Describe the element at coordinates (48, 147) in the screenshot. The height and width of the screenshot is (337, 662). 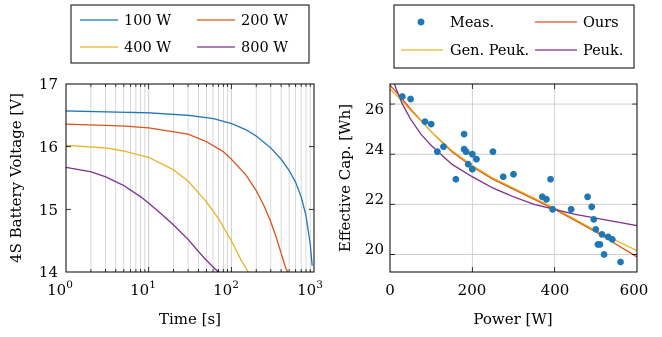
I see `left-ytick-label: 16` at that location.